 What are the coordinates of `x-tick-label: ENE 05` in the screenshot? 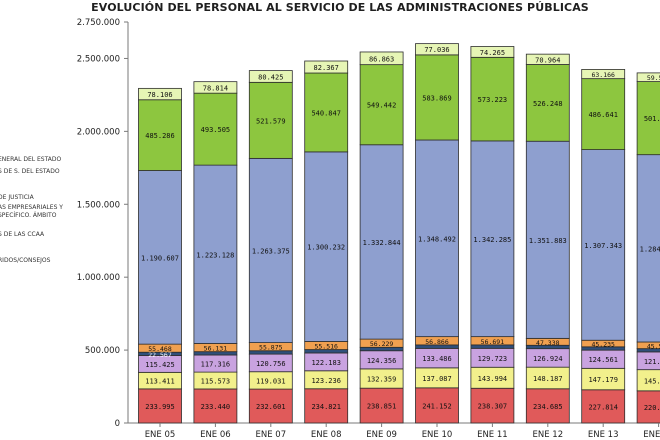 It's located at (160, 435).